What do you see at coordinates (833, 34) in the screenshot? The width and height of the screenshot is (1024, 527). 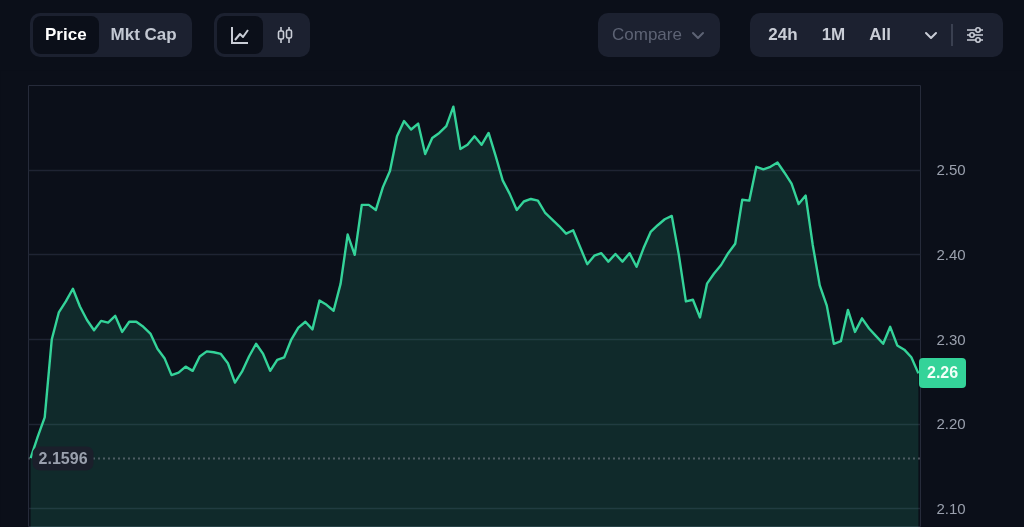 I see `text: 1M` at bounding box center [833, 34].